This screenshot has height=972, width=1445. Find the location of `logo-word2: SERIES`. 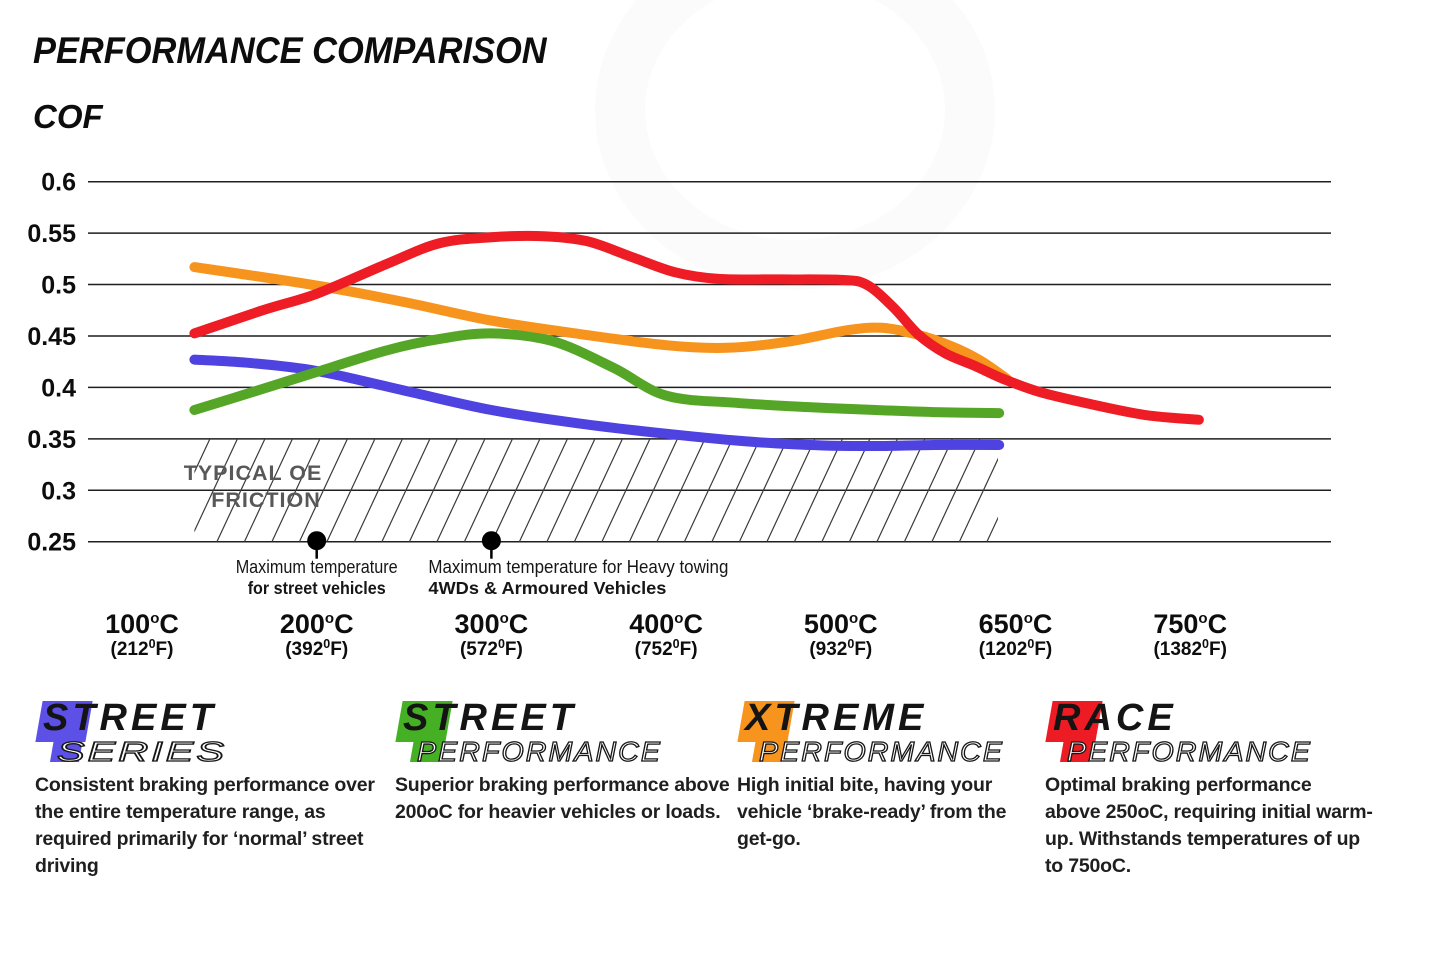

logo-word2: SERIES is located at coordinates (142, 751).